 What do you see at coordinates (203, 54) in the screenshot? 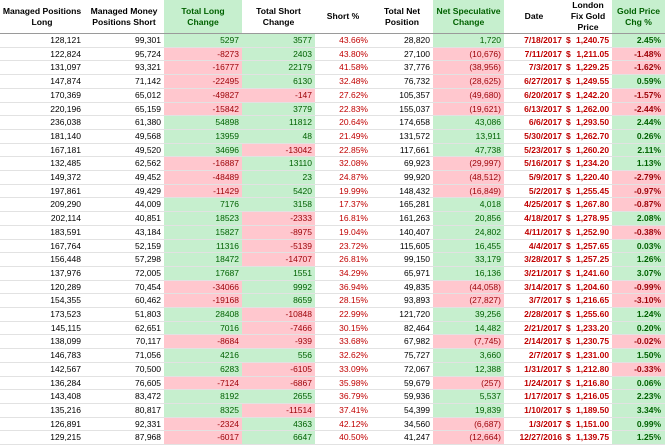
I see `total-long-change-cell: -8273` at bounding box center [203, 54].